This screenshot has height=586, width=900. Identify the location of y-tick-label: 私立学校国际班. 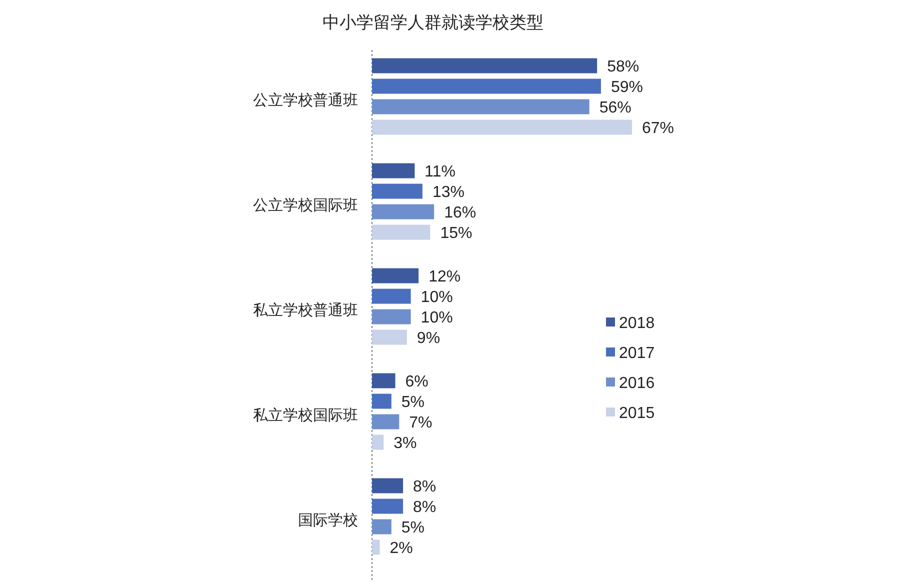
(305, 415).